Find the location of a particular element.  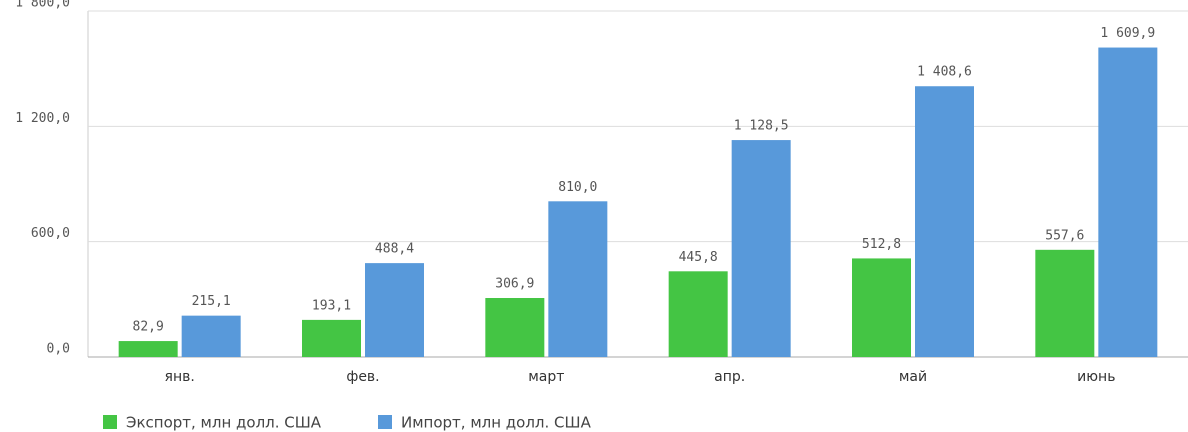

y-tick-label: 1 800,0 is located at coordinates (42, 5).